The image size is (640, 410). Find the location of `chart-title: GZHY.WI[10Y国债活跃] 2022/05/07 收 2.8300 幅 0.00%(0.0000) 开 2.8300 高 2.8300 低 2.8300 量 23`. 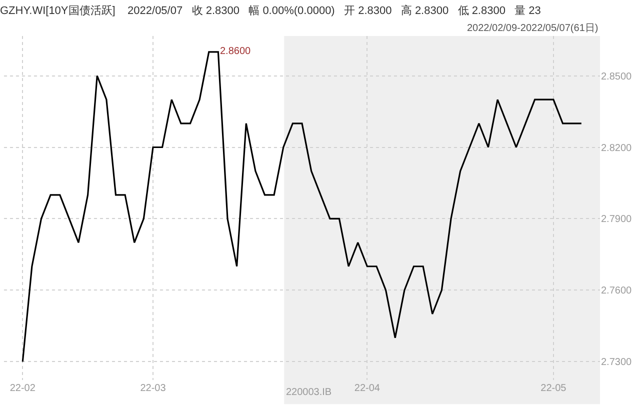

chart-title: GZHY.WI[10Y国债活跃] 2022/05/07 收 2.8300 幅 0.00%(0.0000) 开 2.8300 高 2.8300 低 2.8300 量 23 is located at coordinates (270, 10).